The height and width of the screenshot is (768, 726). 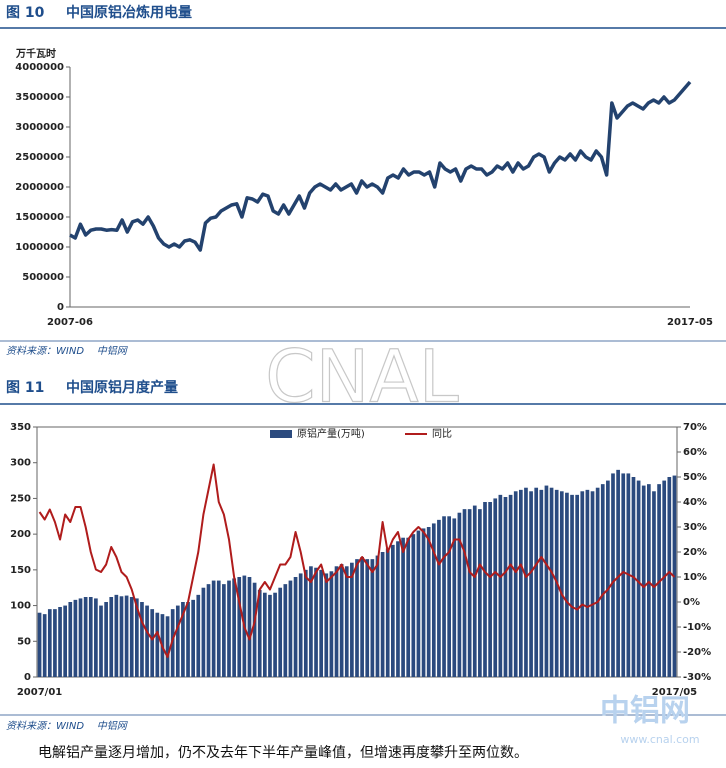 What do you see at coordinates (39, 97) in the screenshot?
I see `y-tick-label: 3500000` at bounding box center [39, 97].